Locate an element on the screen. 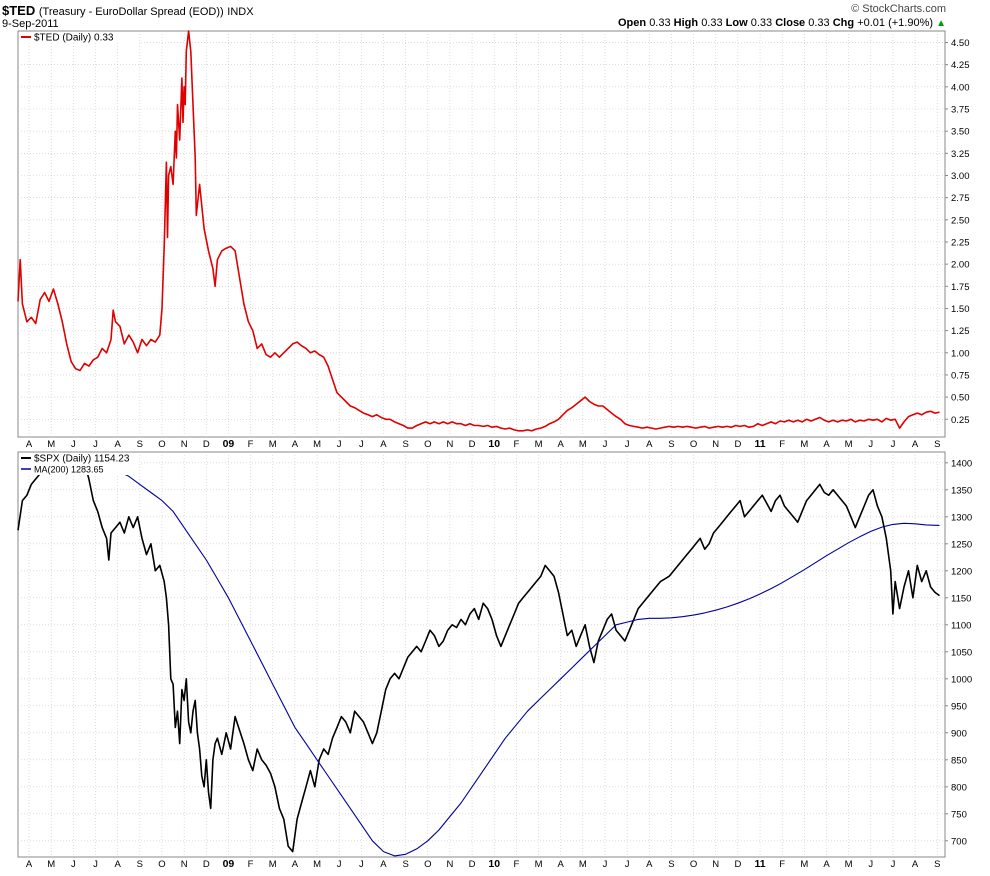 Image resolution: width=990 pixels, height=876 pixels. spx-y-tick-label: 700 is located at coordinates (959, 841).